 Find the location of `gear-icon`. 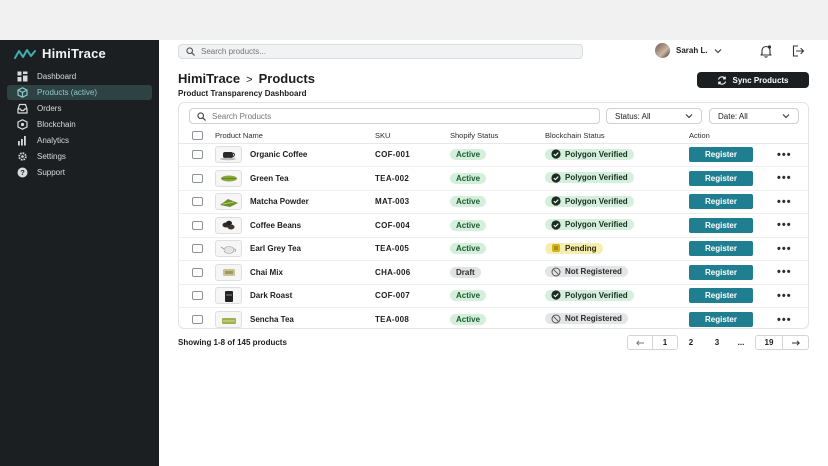

gear-icon is located at coordinates (22, 156).